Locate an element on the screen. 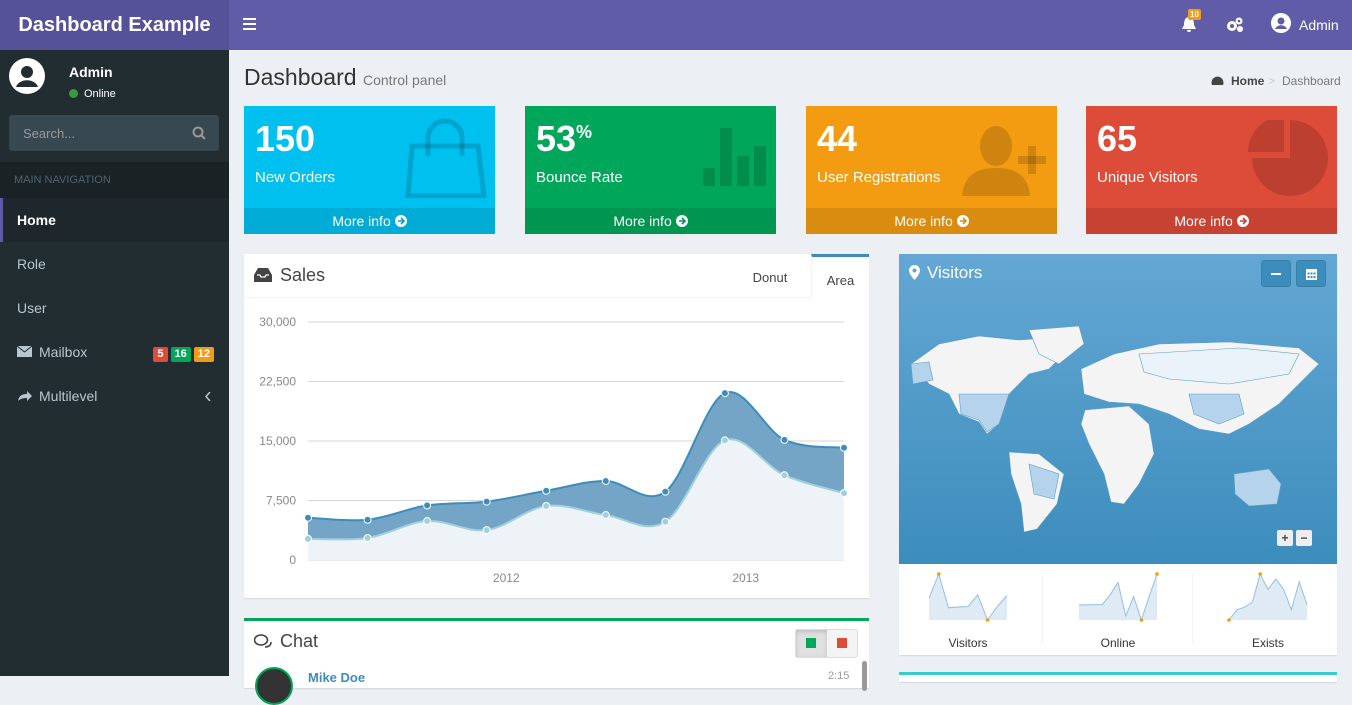 This screenshot has width=1352, height=705. dashboard-icon is located at coordinates (1217, 80).